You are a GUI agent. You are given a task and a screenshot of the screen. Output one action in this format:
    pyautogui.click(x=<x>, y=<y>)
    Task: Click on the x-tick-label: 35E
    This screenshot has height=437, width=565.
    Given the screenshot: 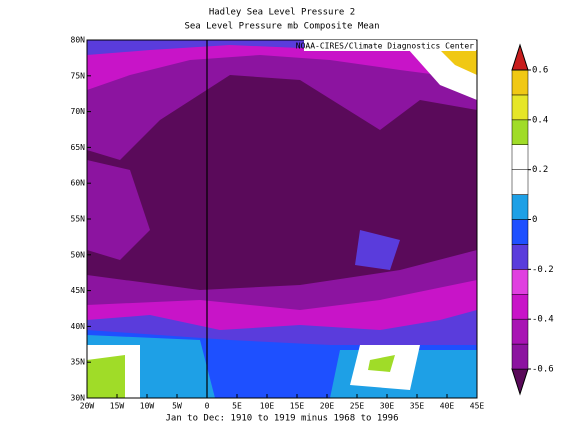 What is the action you would take?
    pyautogui.click(x=417, y=406)
    